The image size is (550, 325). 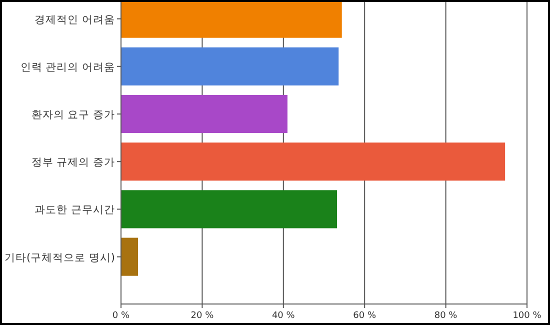 I want to click on x-tick-label: 0 %, so click(x=121, y=316).